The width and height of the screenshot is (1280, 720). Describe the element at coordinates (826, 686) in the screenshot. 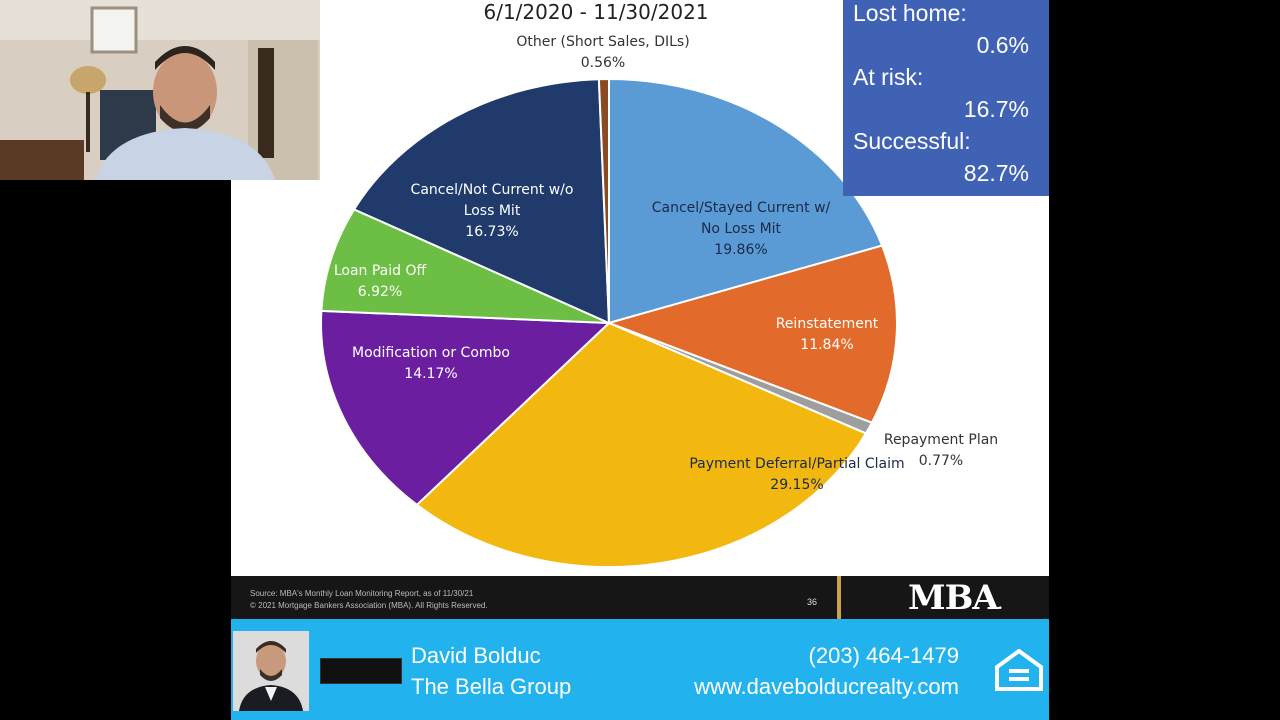

I see `agent-website: www.davebolducrealty.com` at that location.